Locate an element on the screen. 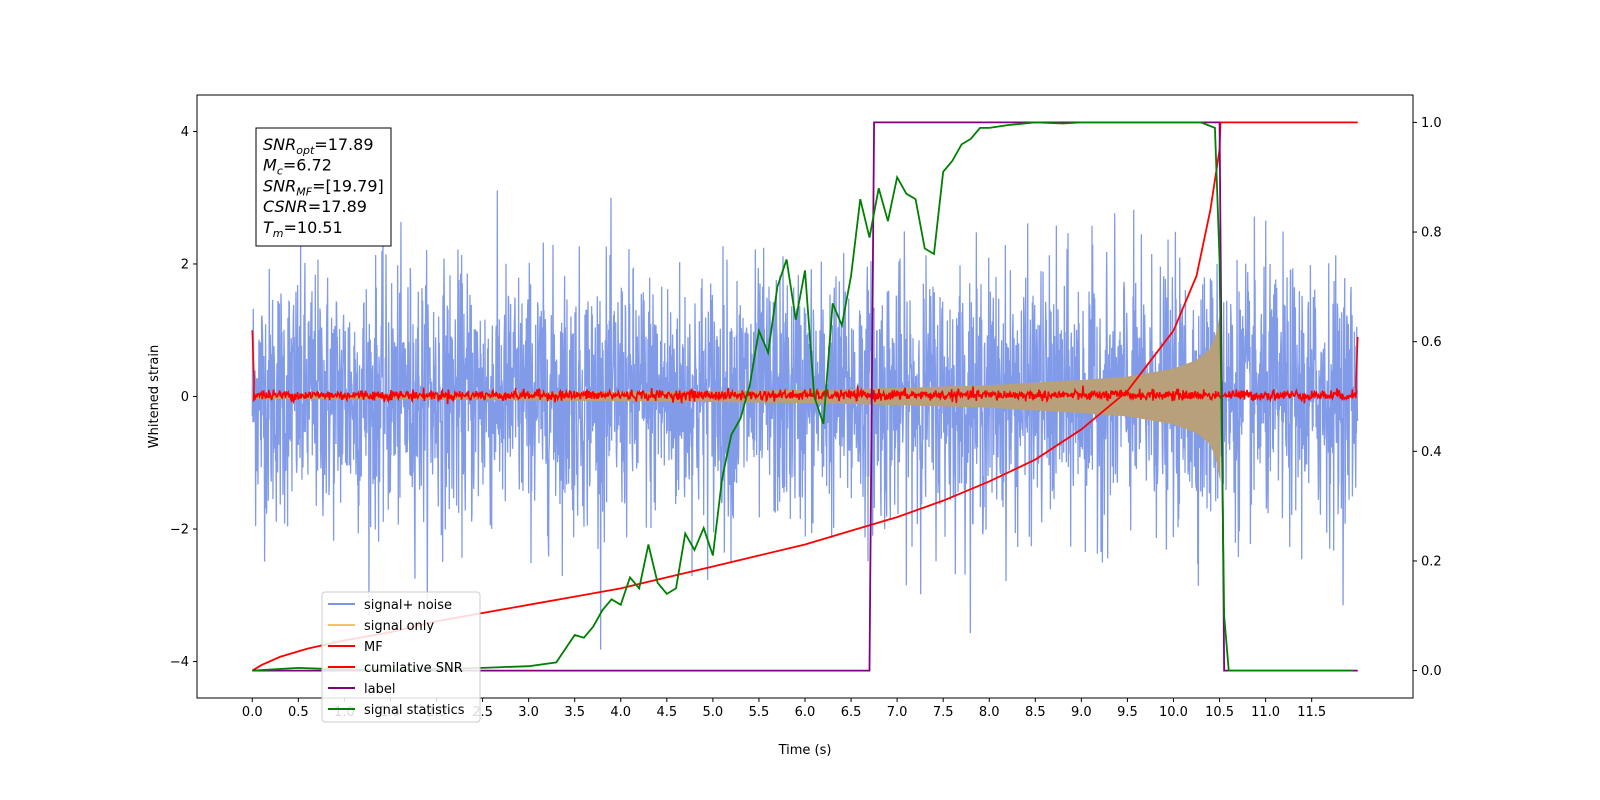 The image size is (1600, 800). x-tick-label: 10.0 is located at coordinates (1173, 712).